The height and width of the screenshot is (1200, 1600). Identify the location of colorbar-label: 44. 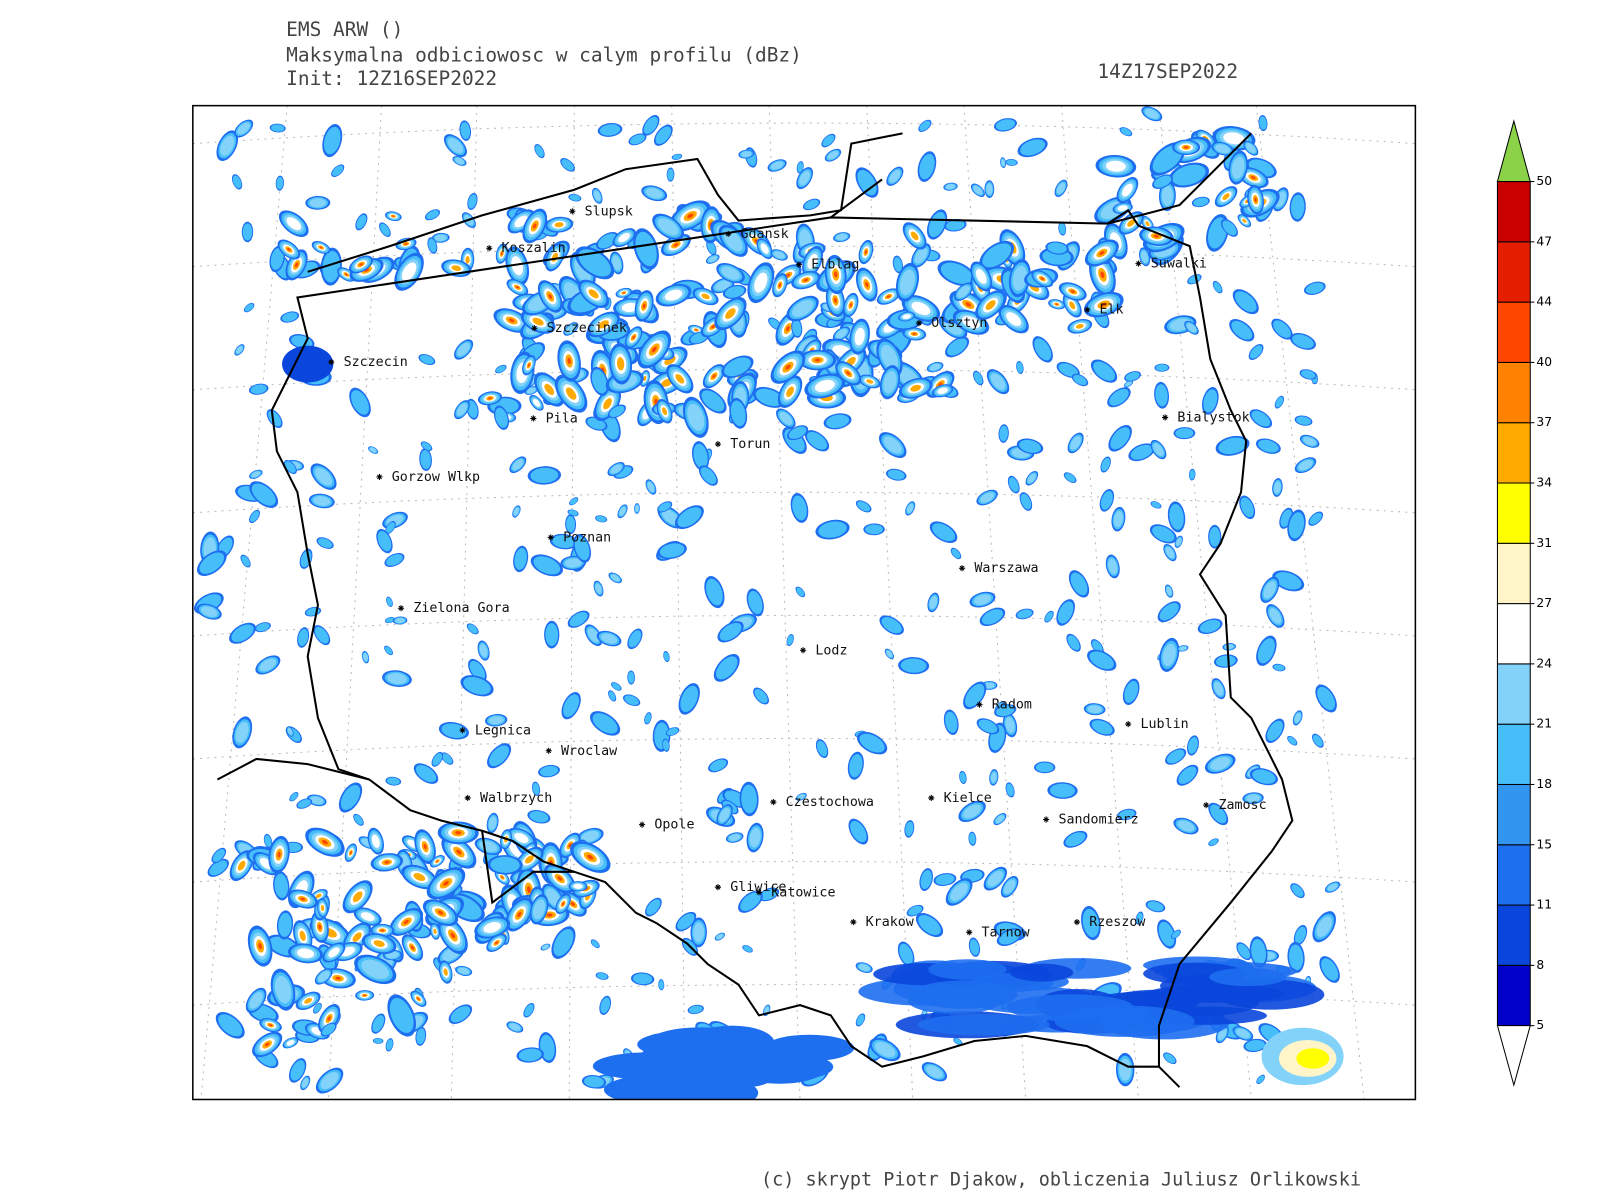
(1544, 302).